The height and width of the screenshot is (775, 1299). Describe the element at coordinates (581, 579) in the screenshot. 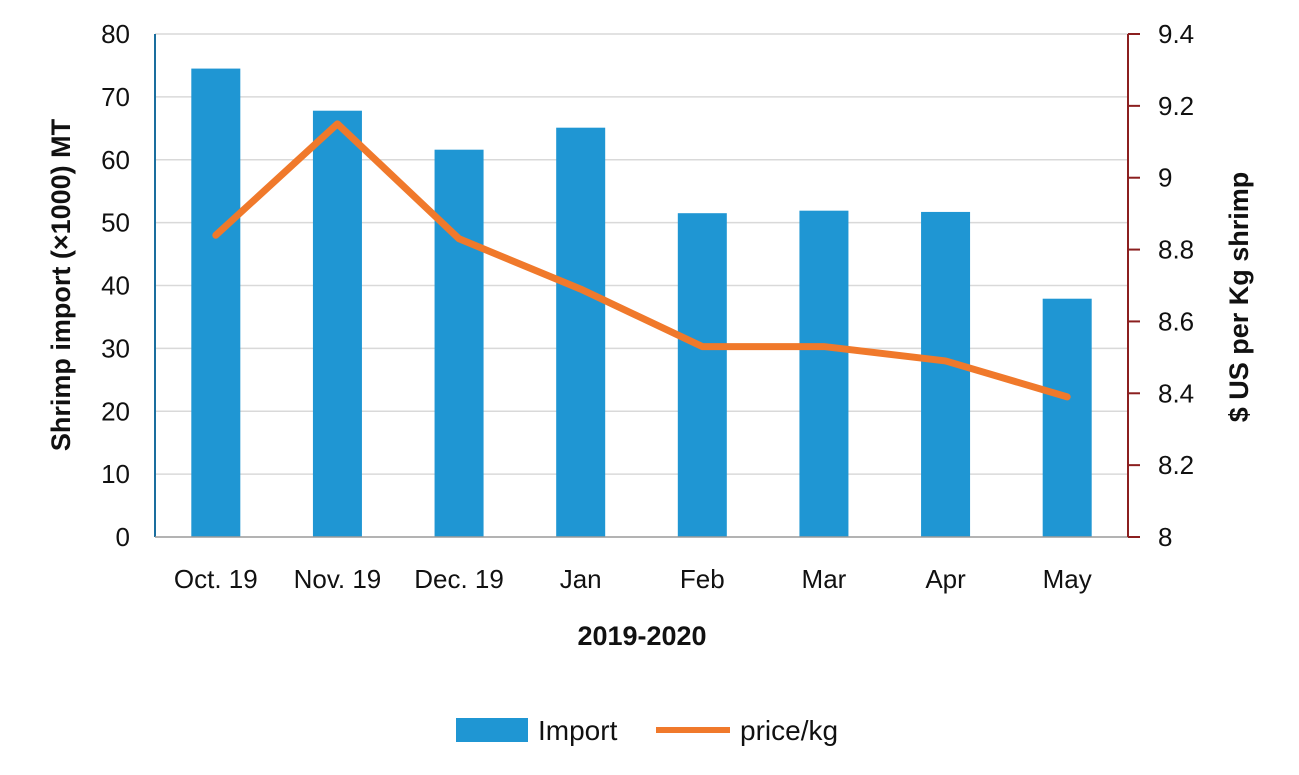

I see `x-tick-label: Jan` at that location.